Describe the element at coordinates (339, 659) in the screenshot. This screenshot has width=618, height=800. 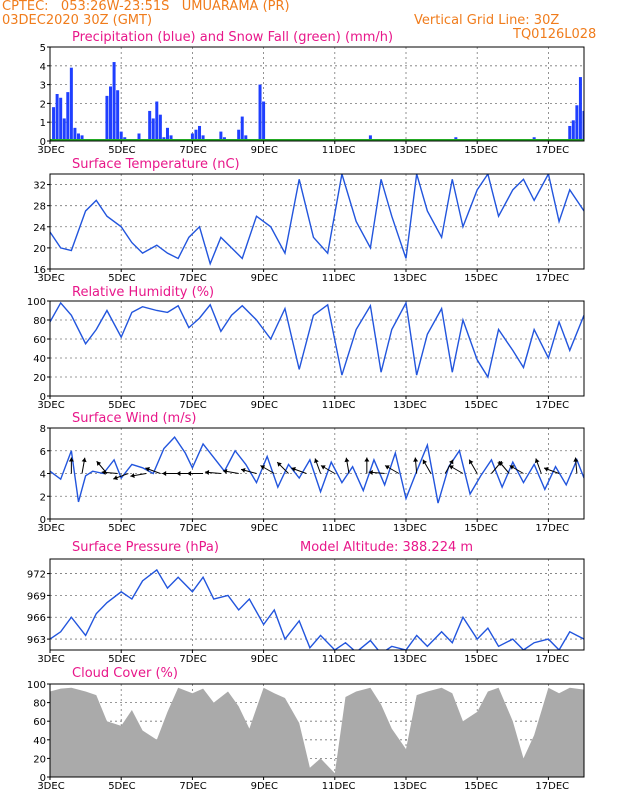
I see `x-tick-label: 11DEC` at that location.